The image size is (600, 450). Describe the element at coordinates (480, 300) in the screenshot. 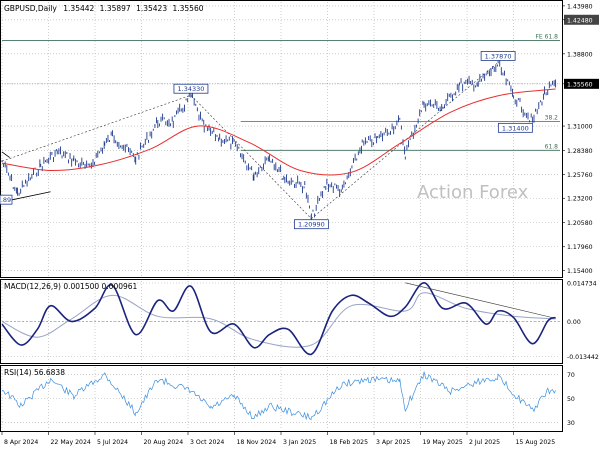

I see `macd-trend-line` at that location.